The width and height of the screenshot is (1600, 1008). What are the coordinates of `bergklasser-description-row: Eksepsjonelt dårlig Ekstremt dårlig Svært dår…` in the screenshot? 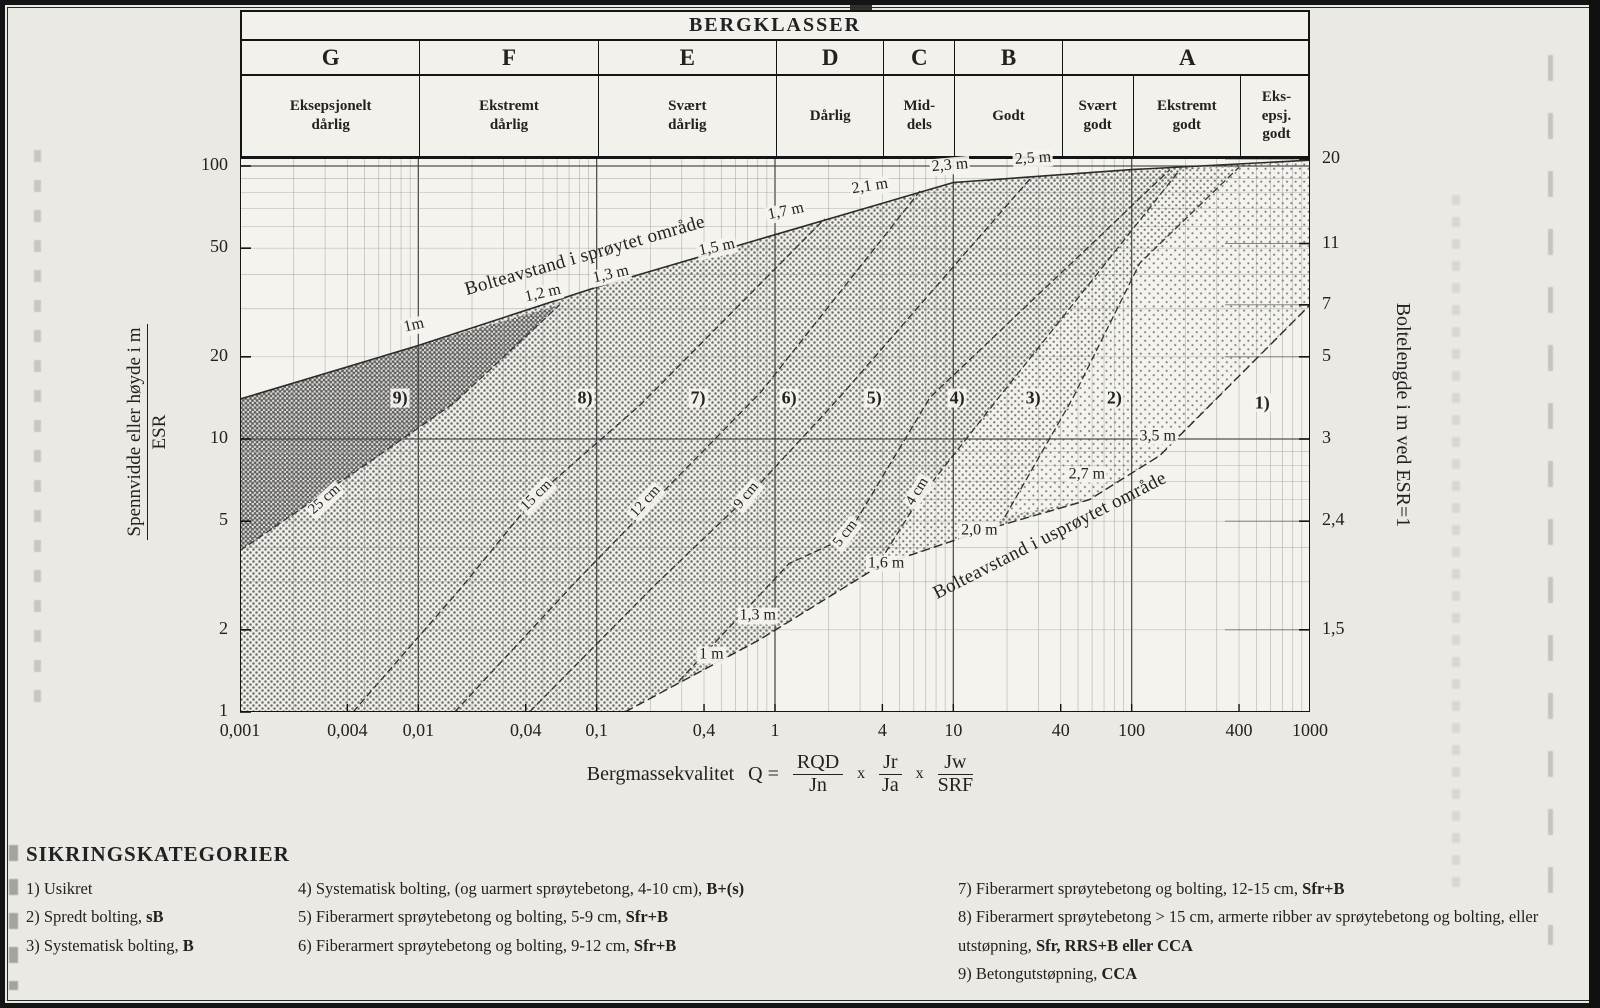 It's located at (775, 116).